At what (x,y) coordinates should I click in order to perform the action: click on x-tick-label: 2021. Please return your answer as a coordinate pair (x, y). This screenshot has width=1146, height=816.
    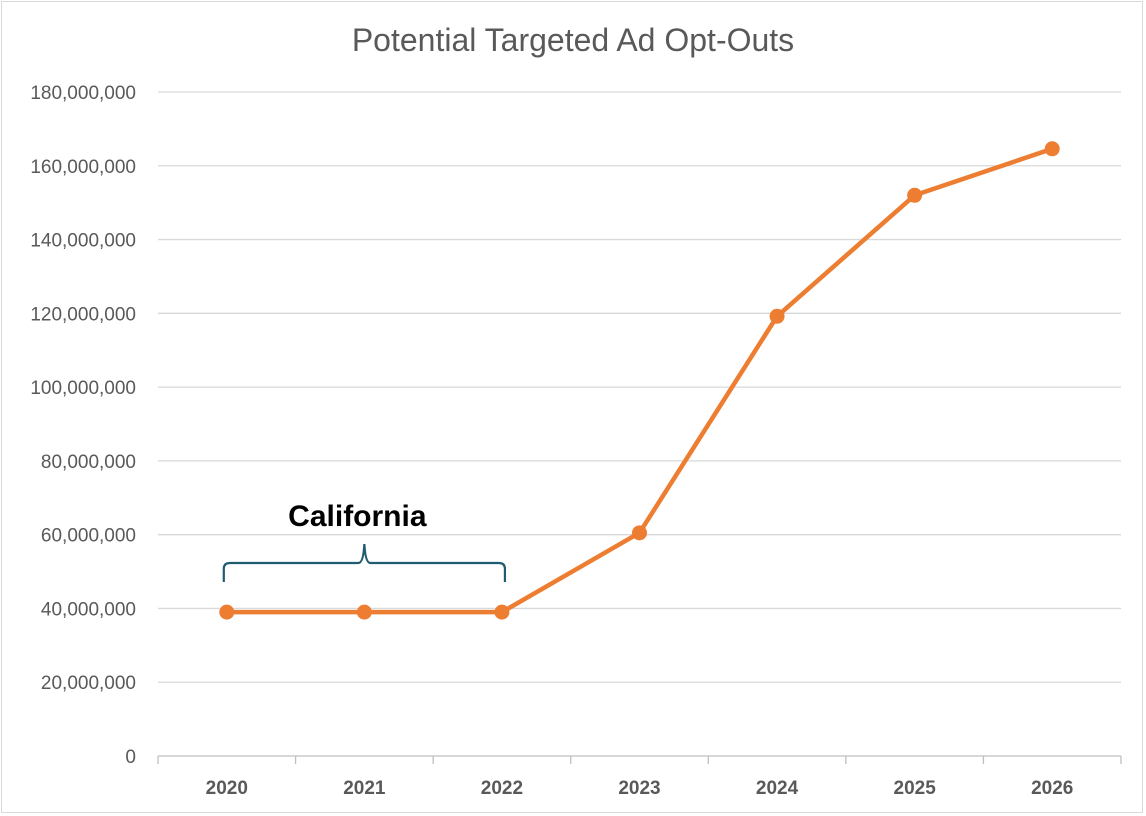
    Looking at the image, I should click on (364, 788).